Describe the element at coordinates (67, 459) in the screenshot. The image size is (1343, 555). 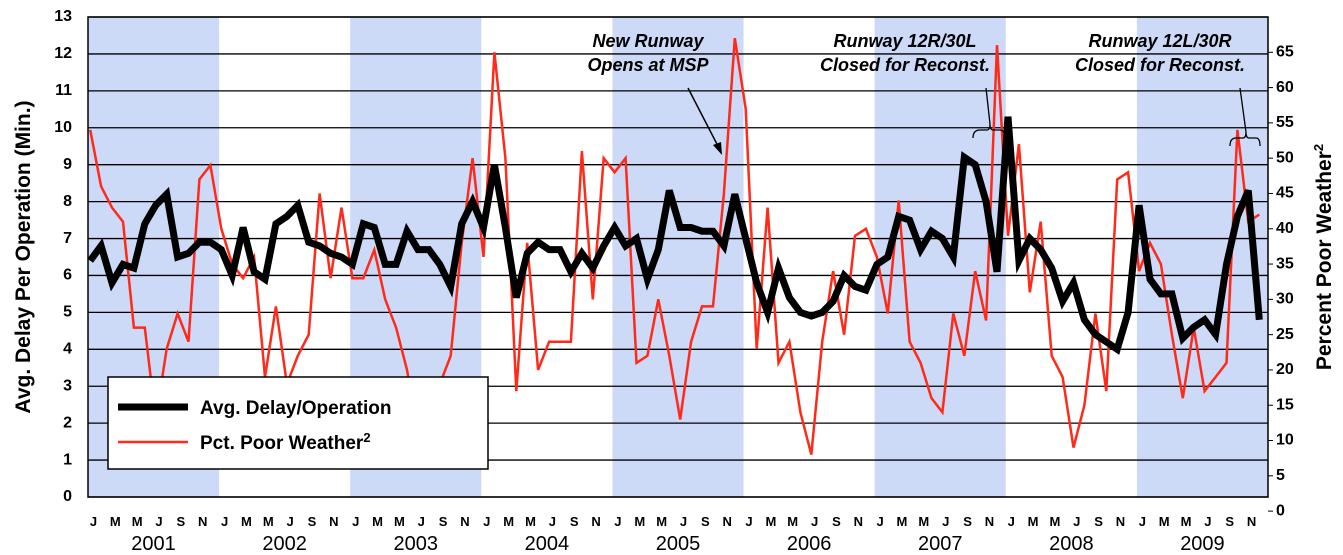
I see `y-tick-label: 1` at that location.